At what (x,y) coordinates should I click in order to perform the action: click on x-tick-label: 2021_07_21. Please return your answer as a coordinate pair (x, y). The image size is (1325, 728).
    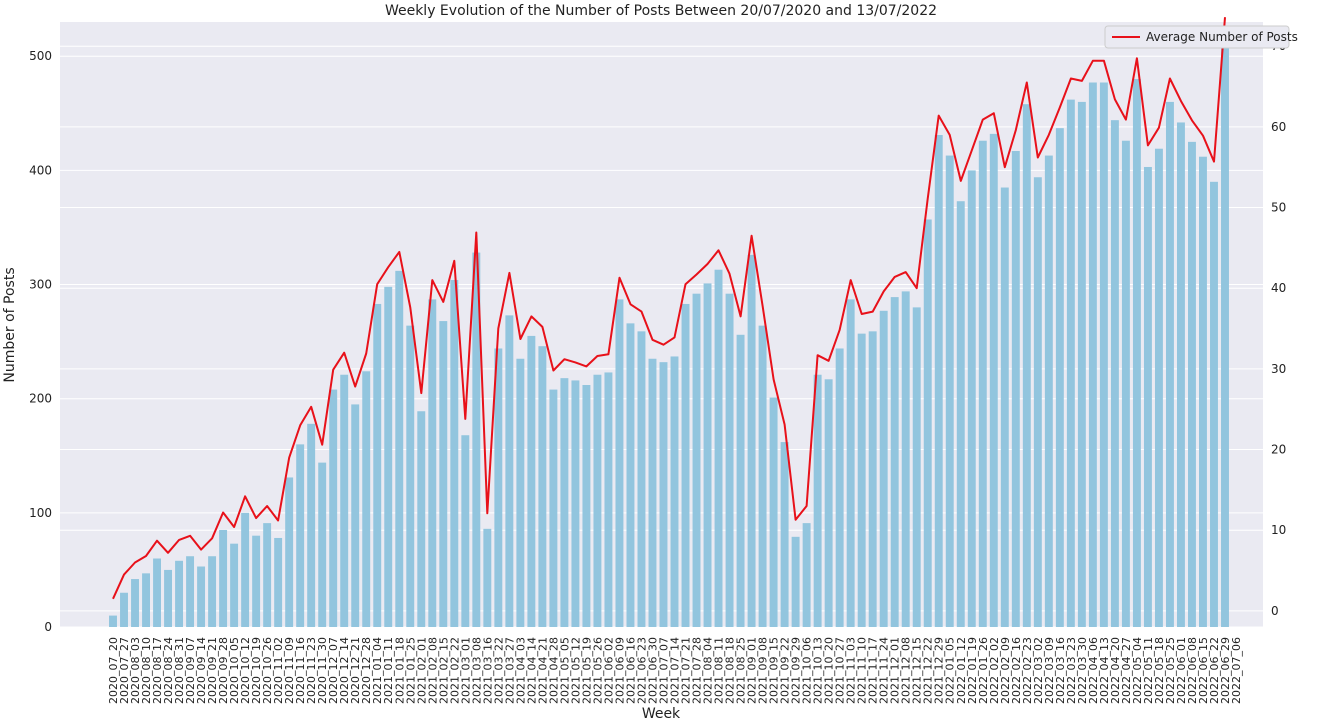
    Looking at the image, I should click on (686, 670).